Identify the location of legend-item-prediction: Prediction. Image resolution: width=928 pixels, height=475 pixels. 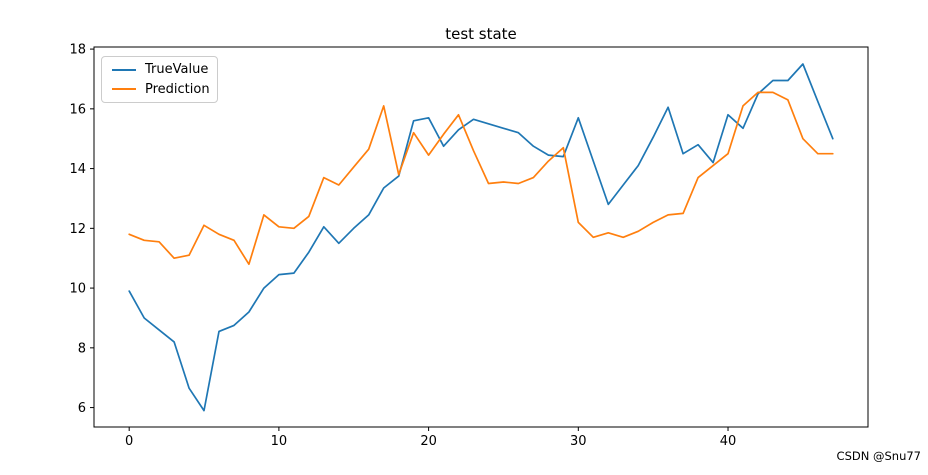
(161, 89).